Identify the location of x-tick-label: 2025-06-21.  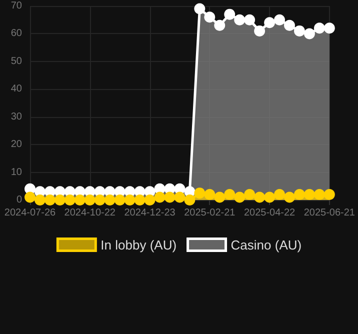
(330, 213).